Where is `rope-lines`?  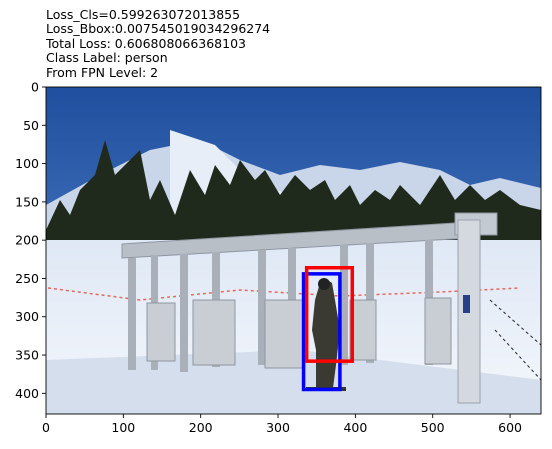 rope-lines is located at coordinates (515, 340).